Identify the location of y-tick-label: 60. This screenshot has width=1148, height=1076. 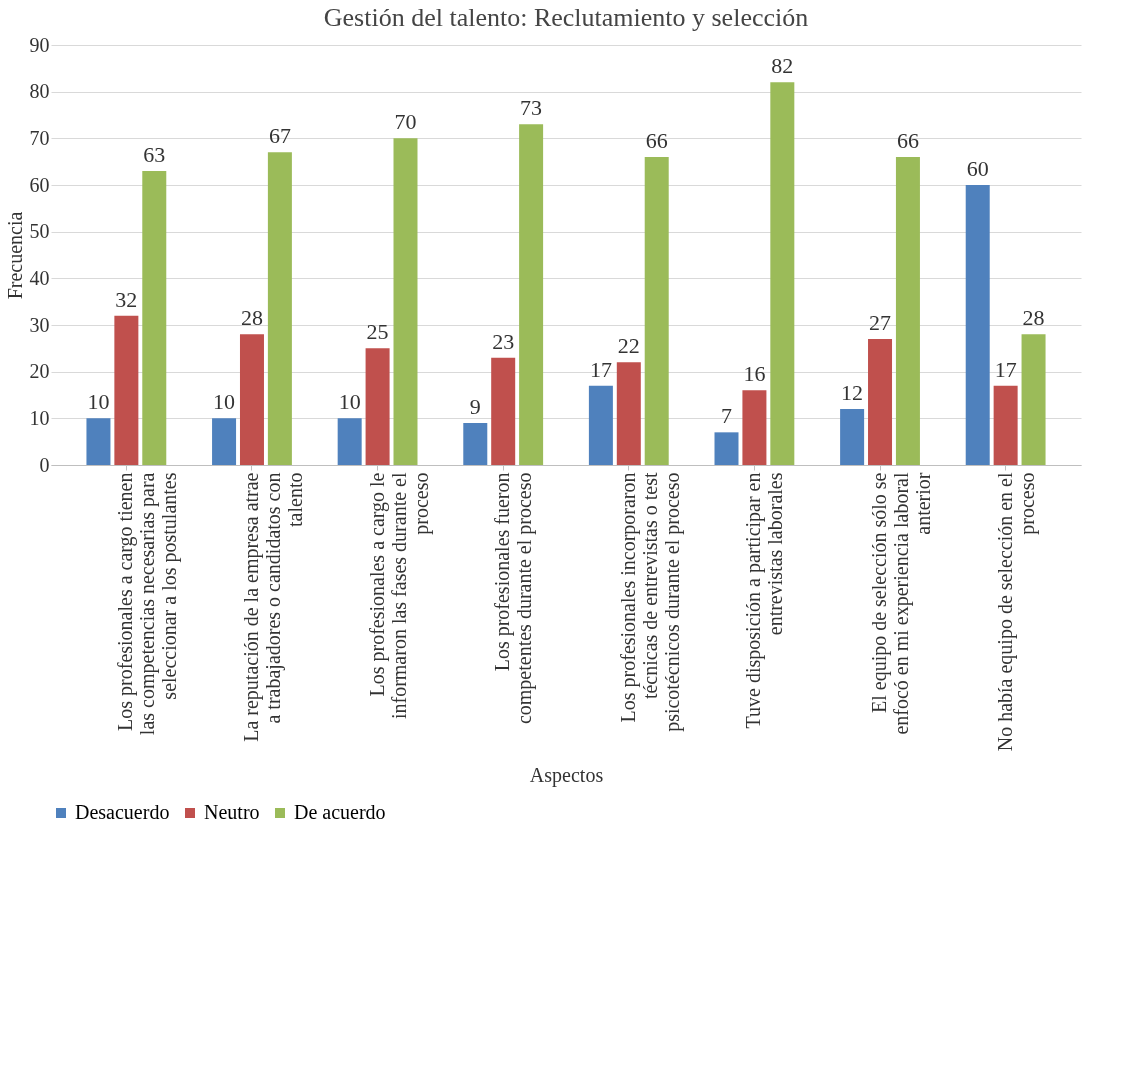
(39, 184).